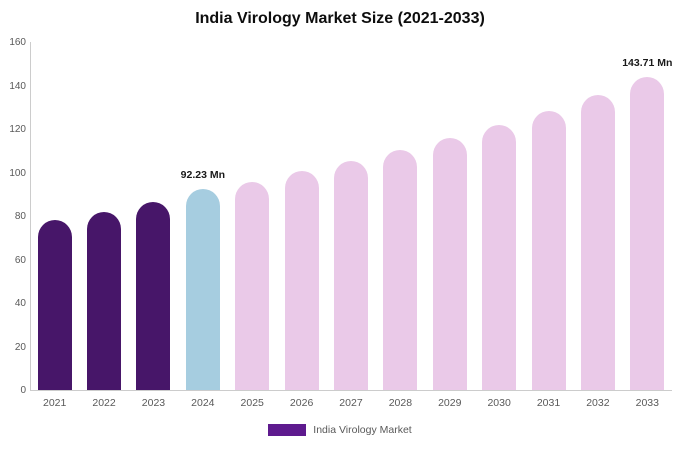 The height and width of the screenshot is (450, 680). What do you see at coordinates (647, 403) in the screenshot?
I see `x-tick-label-2033: 2033` at bounding box center [647, 403].